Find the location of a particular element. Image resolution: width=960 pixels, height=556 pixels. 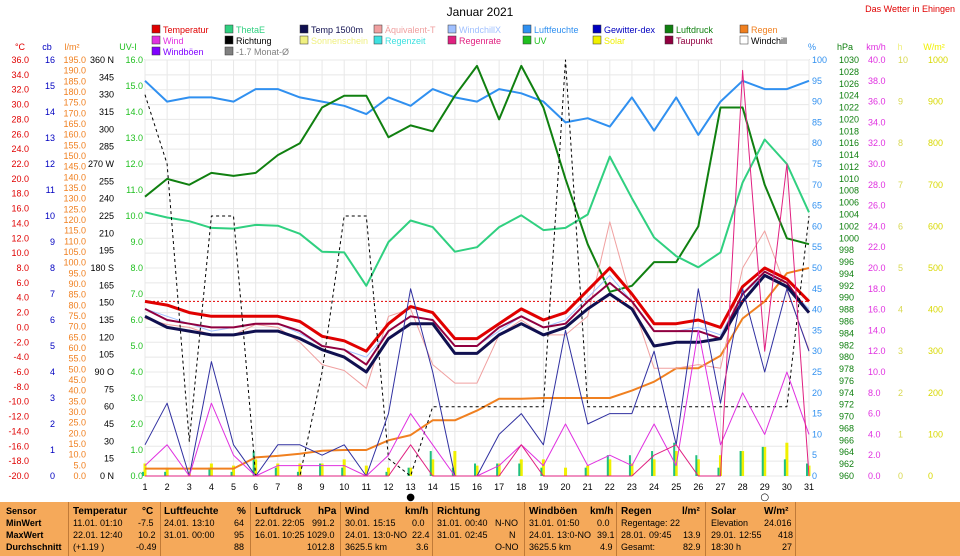

humidity-tick-label: 75 is located at coordinates (817, 164).